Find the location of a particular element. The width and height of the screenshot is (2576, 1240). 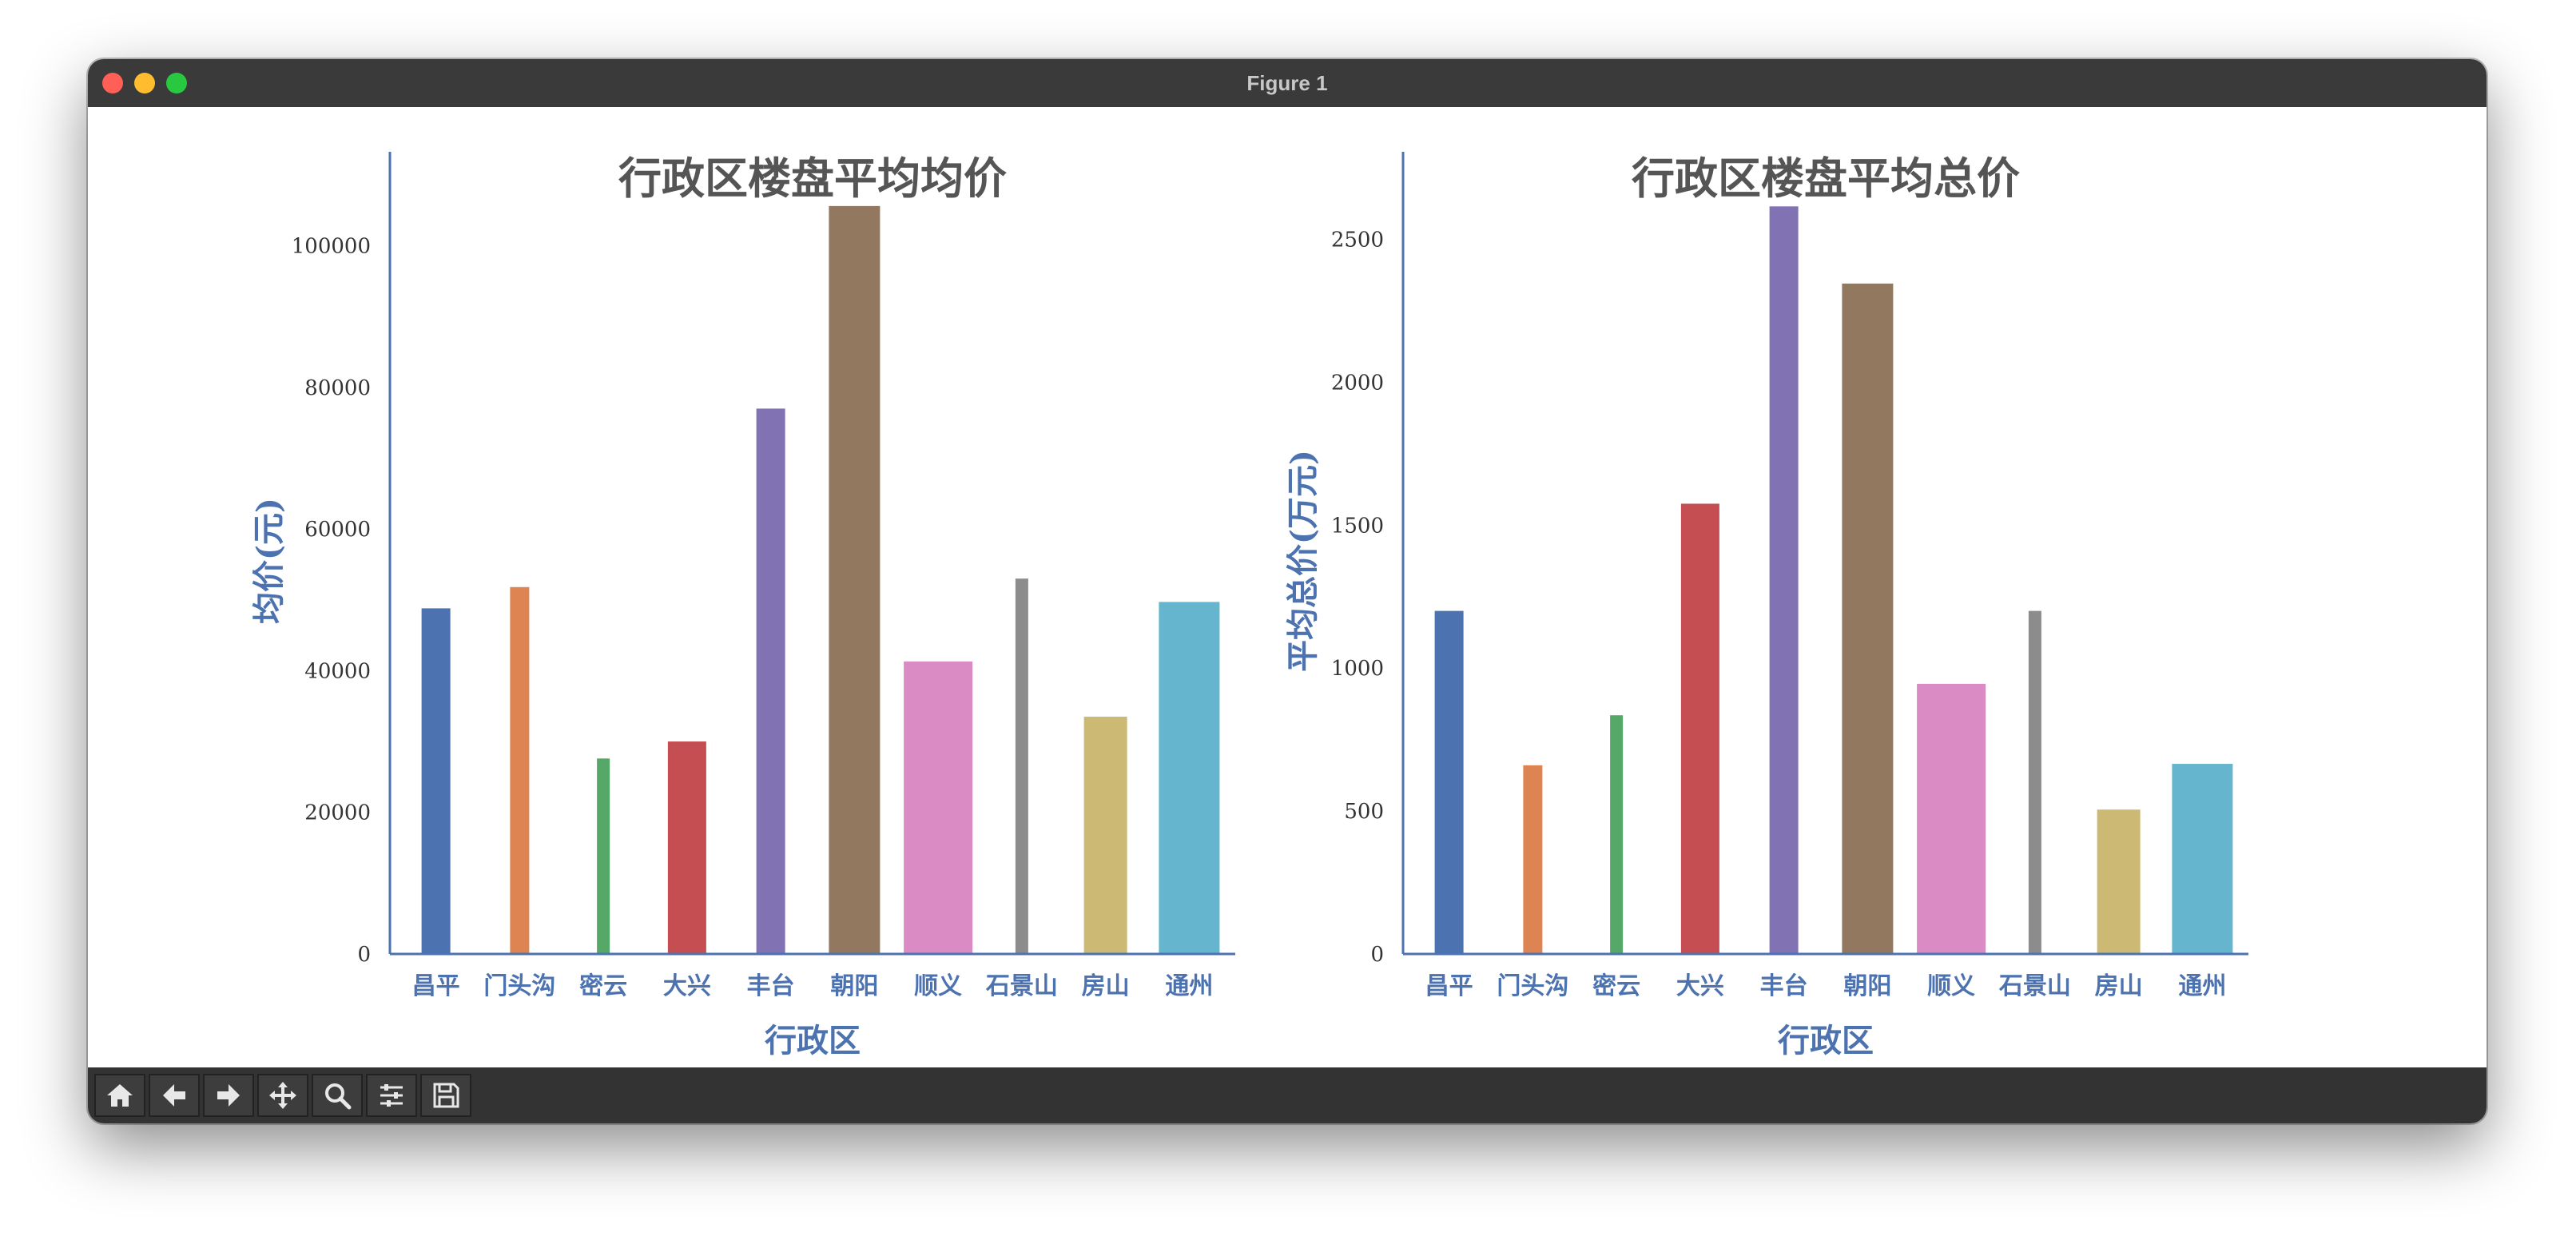

y-axis-label: 平均总价(万元) is located at coordinates (1303, 561).